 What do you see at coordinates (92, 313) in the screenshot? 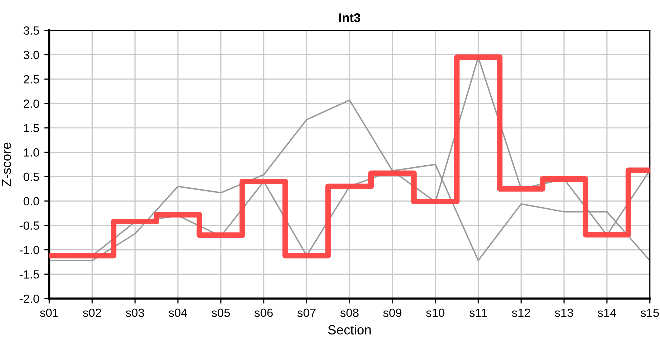
I see `x-tick-label: s02` at bounding box center [92, 313].